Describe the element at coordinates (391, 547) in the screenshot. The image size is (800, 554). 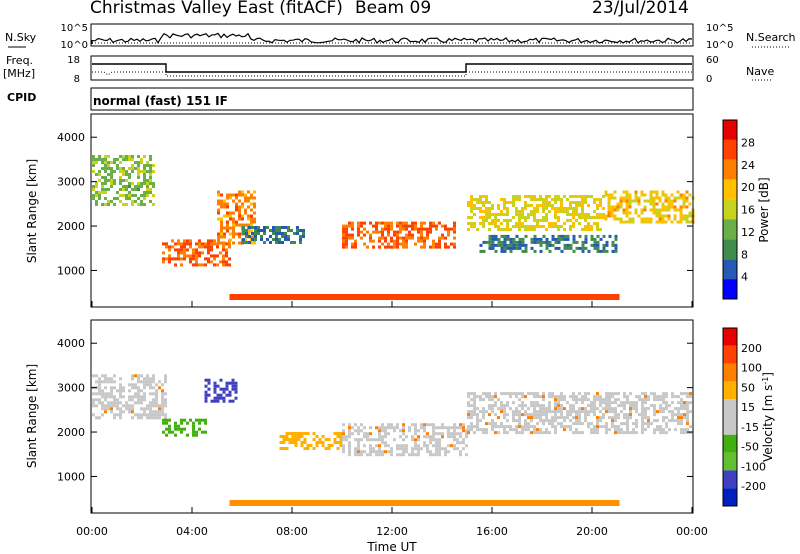
I see `time-axis-label: Time UT` at that location.